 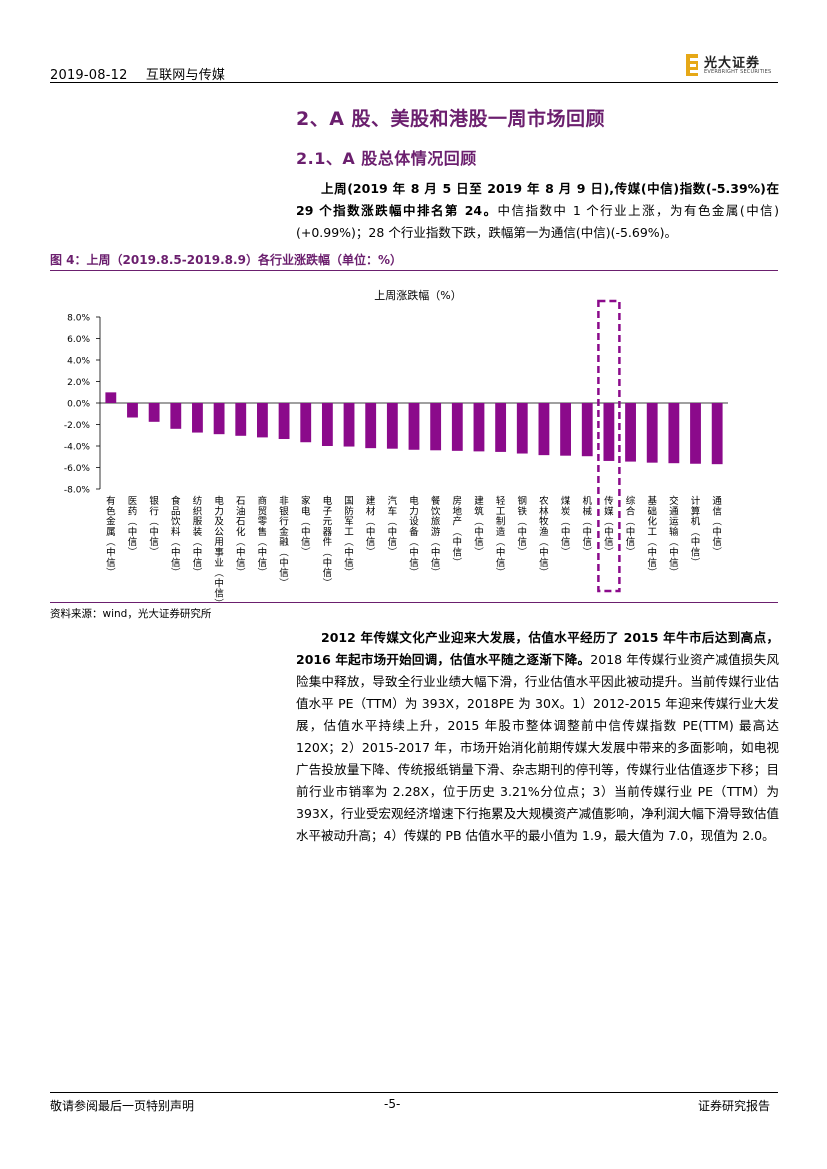 What do you see at coordinates (609, 527) in the screenshot?
I see `x-tick-label: 传媒︵中信︶` at bounding box center [609, 527].